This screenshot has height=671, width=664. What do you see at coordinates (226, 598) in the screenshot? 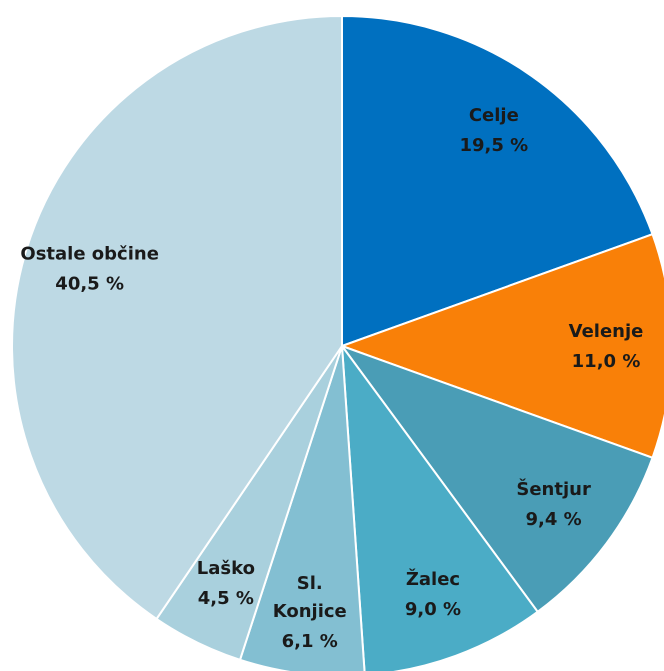
I see `value-label: 4,5 %` at bounding box center [226, 598].